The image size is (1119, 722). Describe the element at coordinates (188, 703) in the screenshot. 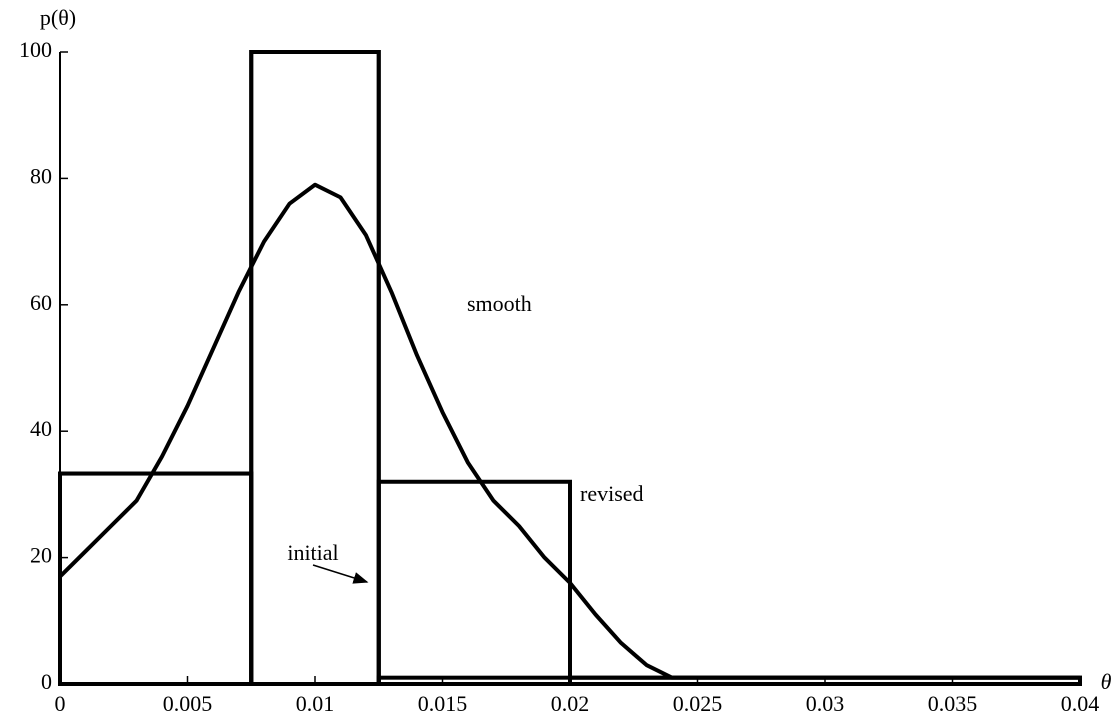

I see `x-tick-label: 0.005` at that location.